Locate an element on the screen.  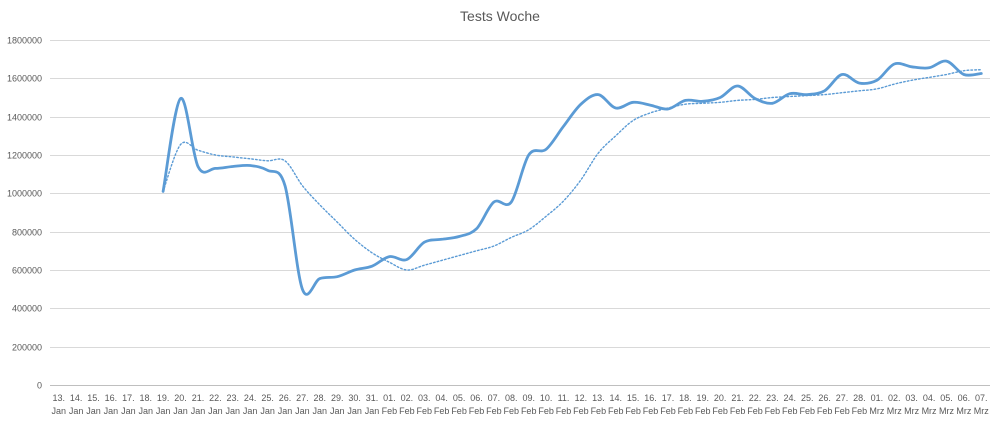
x-tick-label: 14. Feb is located at coordinates (616, 404).